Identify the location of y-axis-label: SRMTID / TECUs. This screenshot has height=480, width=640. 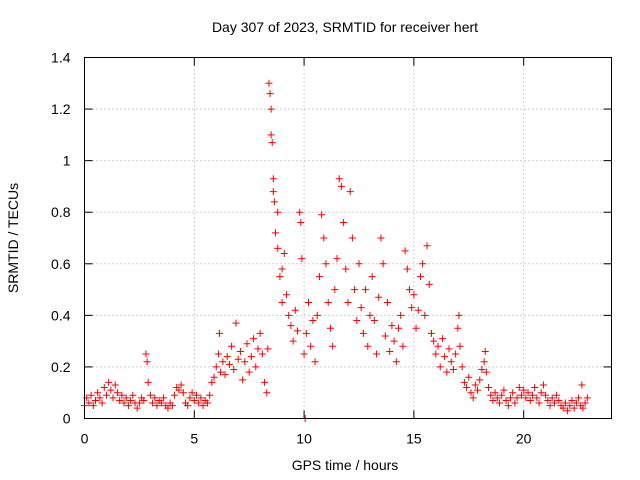
(13, 238).